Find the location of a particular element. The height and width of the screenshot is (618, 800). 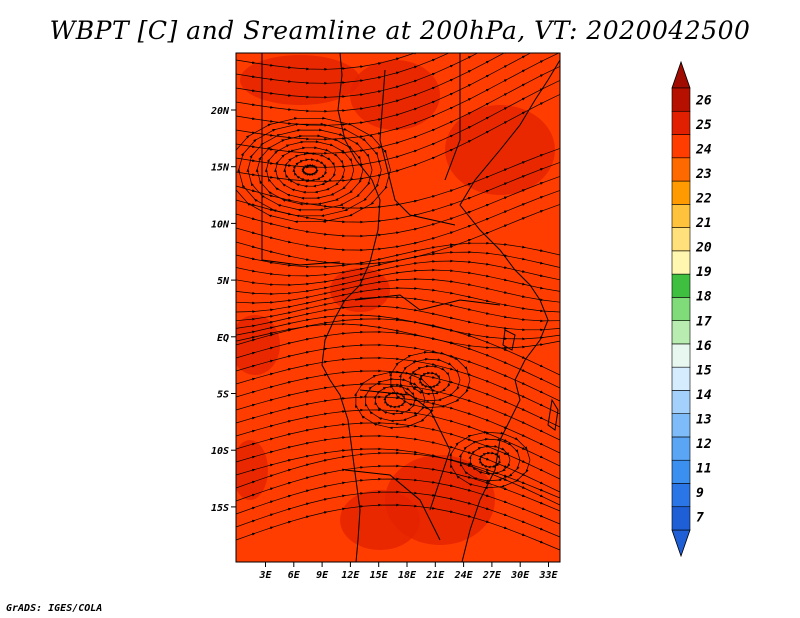

colorbar-tip-high is located at coordinates (681, 74).